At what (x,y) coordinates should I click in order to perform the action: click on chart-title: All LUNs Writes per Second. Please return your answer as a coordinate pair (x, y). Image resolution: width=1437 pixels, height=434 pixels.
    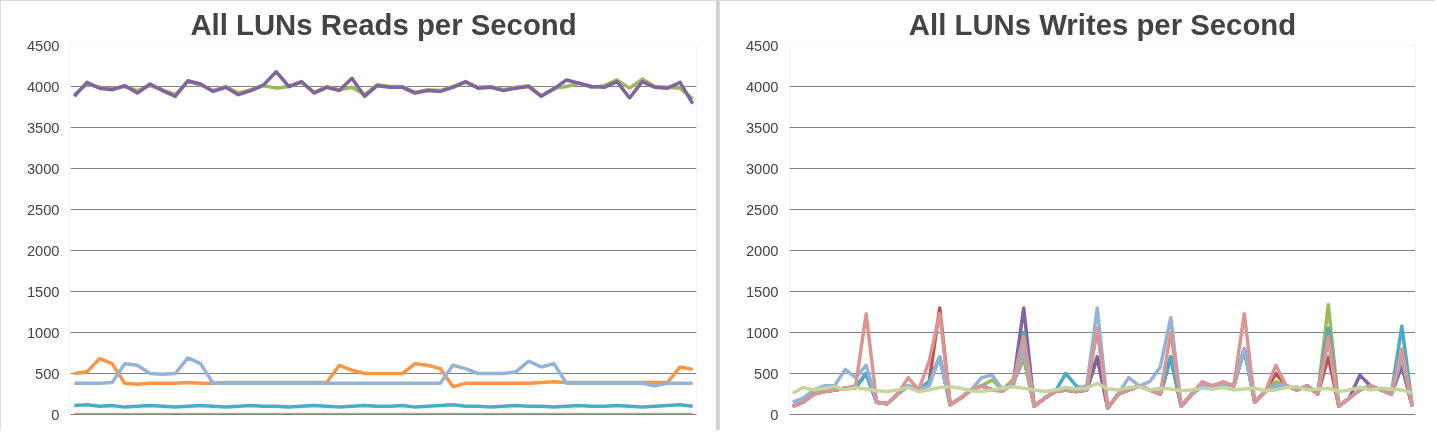
    Looking at the image, I should click on (1102, 24).